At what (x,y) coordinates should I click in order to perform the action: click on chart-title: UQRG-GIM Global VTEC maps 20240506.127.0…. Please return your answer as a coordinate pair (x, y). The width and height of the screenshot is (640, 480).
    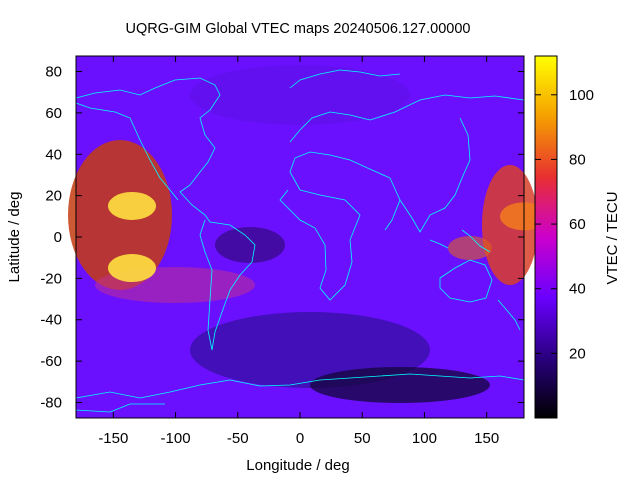
    Looking at the image, I should click on (298, 29).